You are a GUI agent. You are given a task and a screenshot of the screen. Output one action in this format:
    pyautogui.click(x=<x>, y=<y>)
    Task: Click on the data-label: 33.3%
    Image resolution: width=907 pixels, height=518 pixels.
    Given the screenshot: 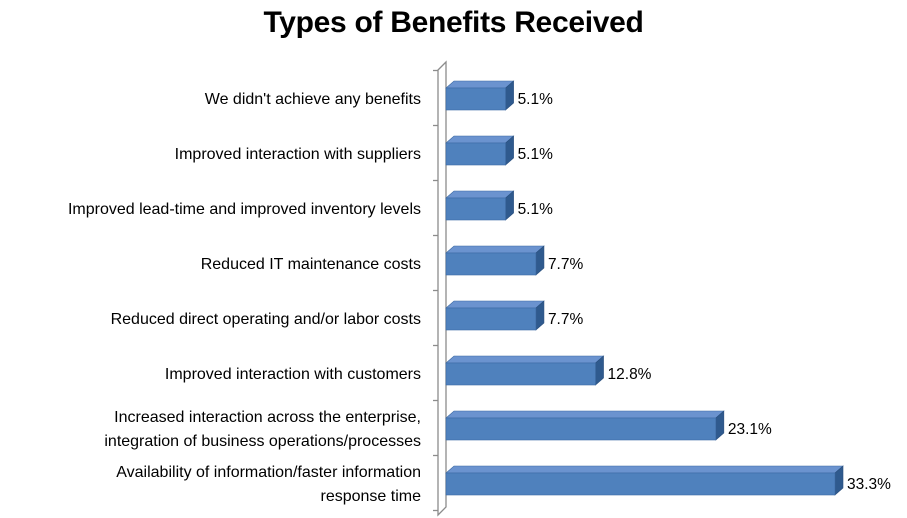 What is the action you would take?
    pyautogui.click(x=869, y=484)
    